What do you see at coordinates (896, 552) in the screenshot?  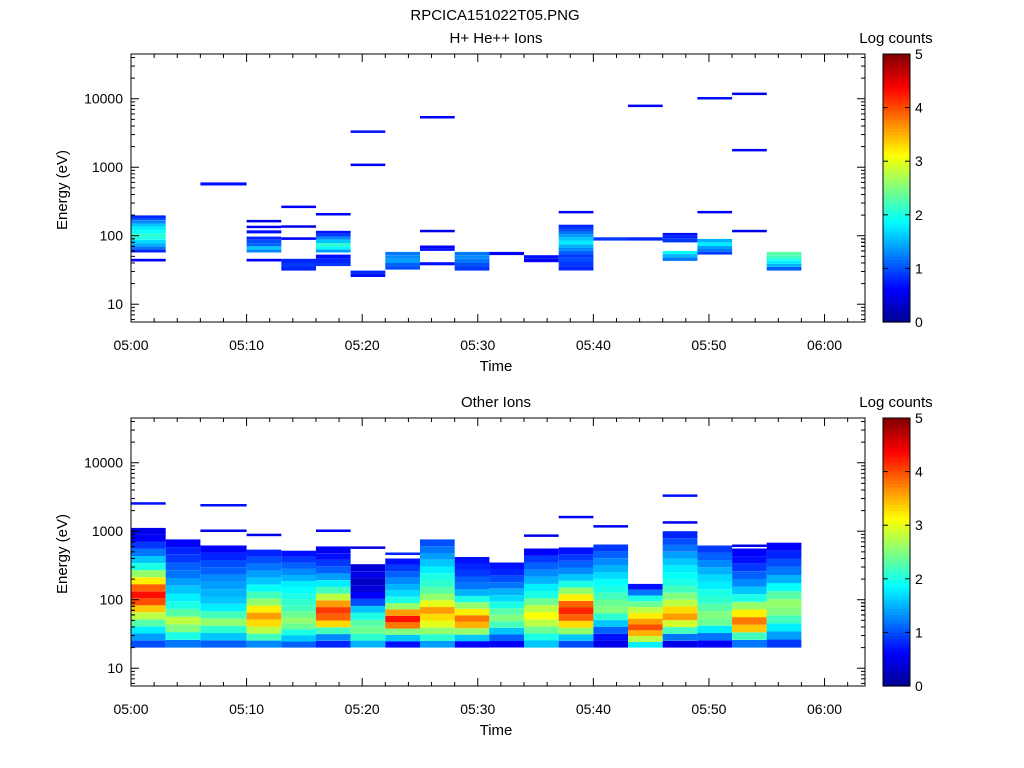 I see `colorbar-frame` at bounding box center [896, 552].